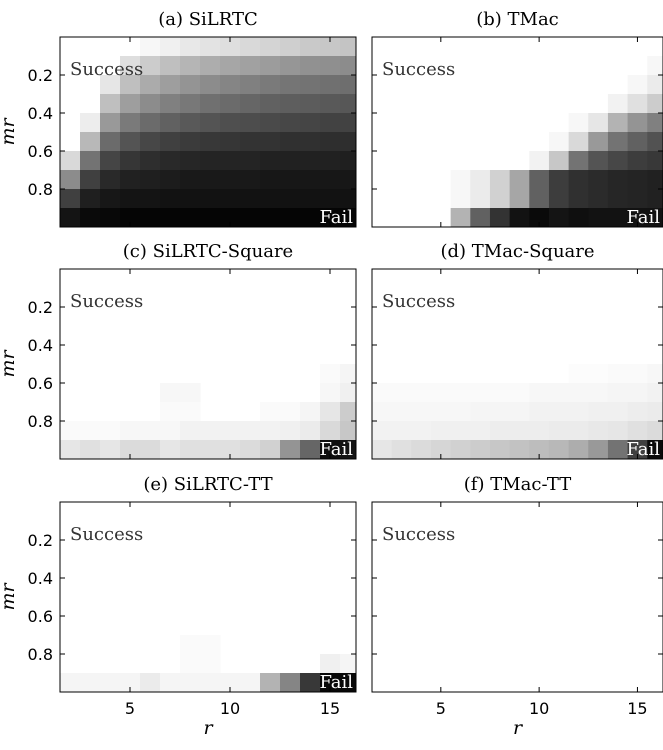  Describe the element at coordinates (208, 251) in the screenshot. I see `panel-title: (c) SiLRTC-Square` at that location.